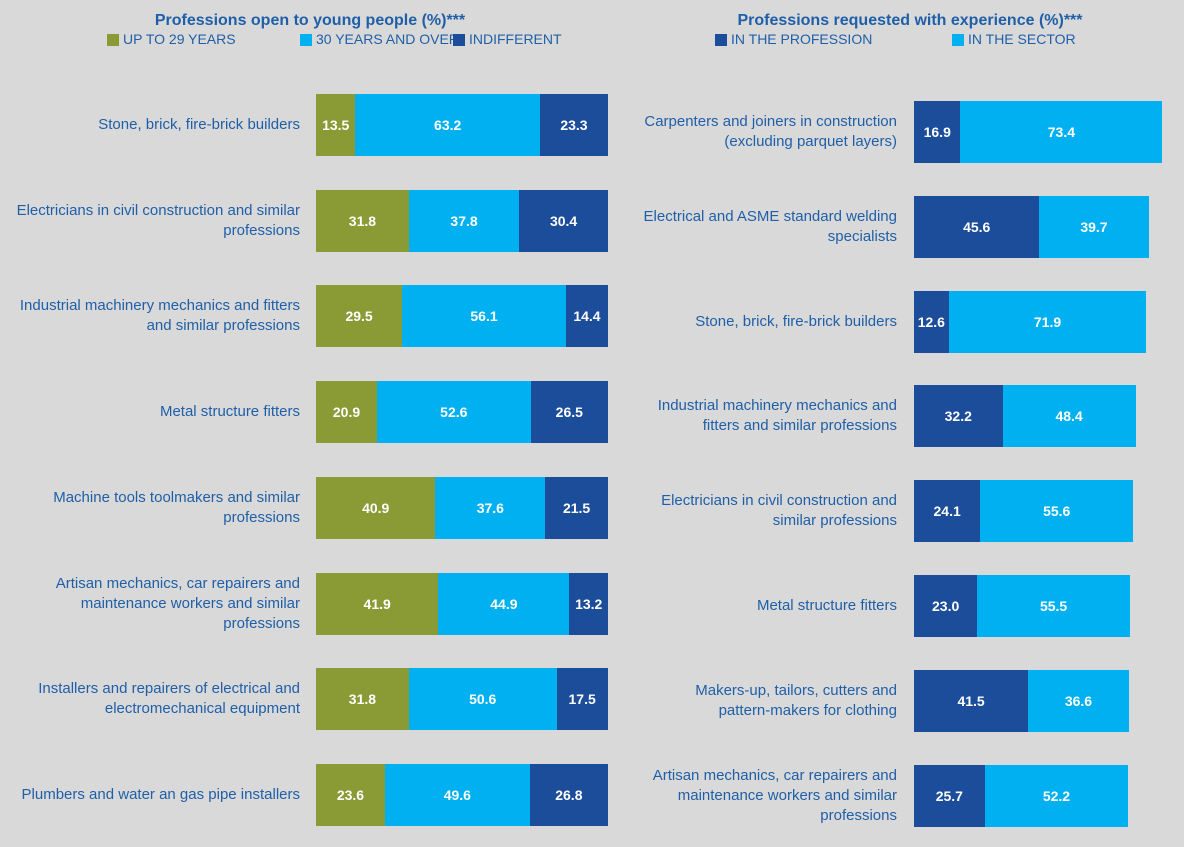  I want to click on bar-segment: 41.9, so click(377, 603).